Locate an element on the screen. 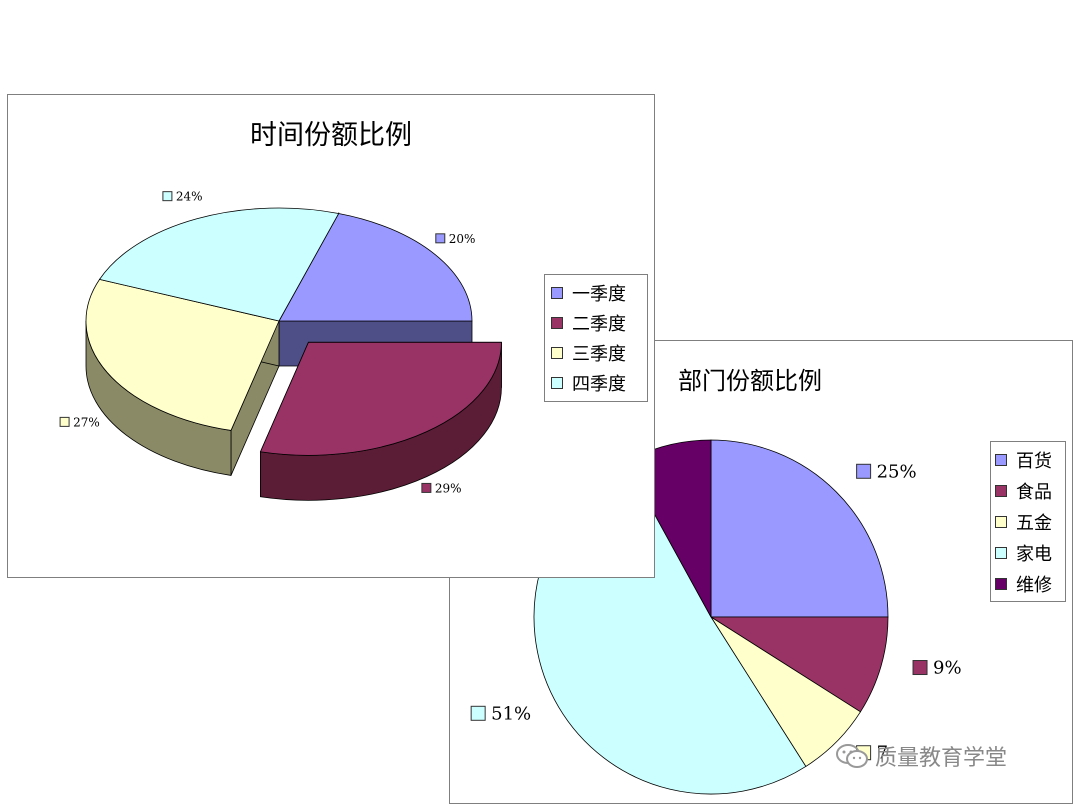 The image size is (1080, 810). department-legend-item: 维修 is located at coordinates (1028, 583).